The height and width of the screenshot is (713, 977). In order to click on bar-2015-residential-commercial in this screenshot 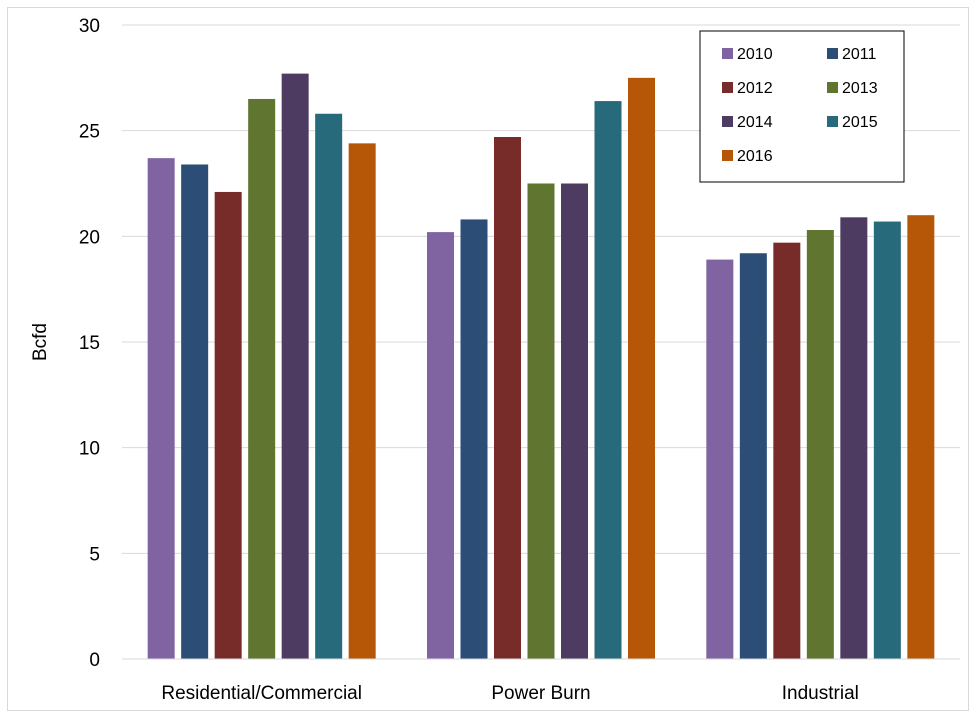, I will do `click(329, 386)`.